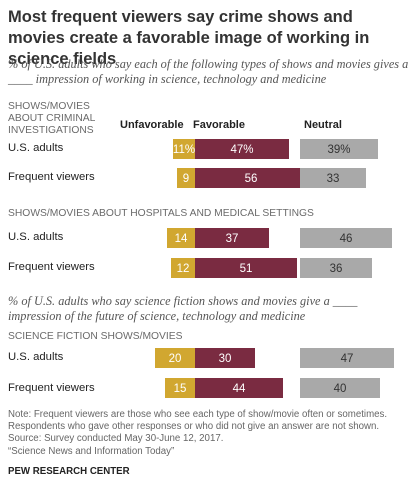 This screenshot has height=501, width=418. I want to click on column-header-favorable: Favorable, so click(219, 125).